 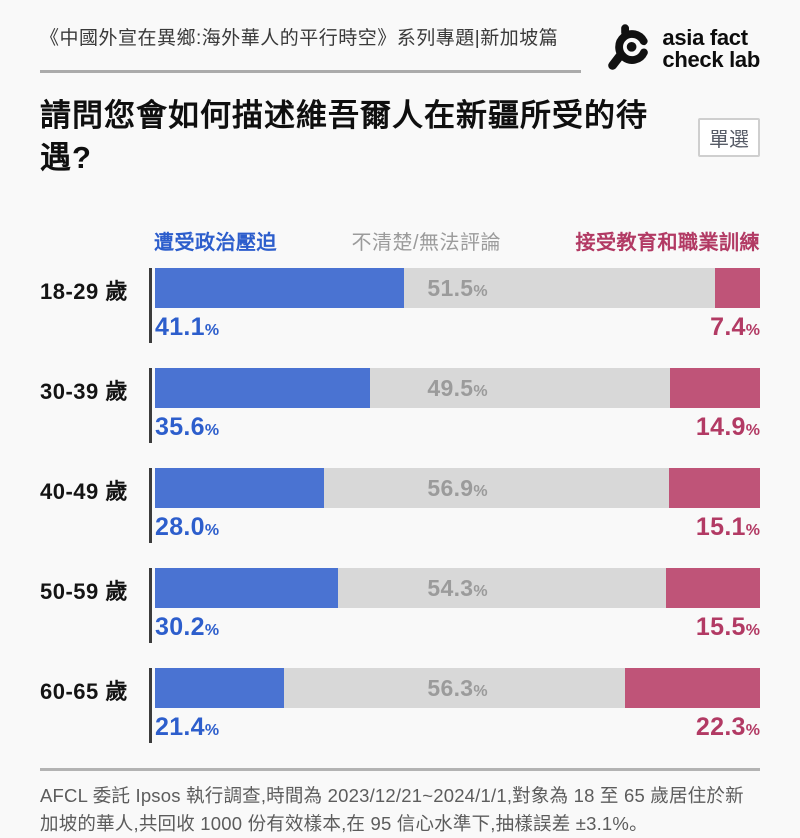 What do you see at coordinates (711, 59) in the screenshot?
I see `brand-wordmark-line2: check lab` at bounding box center [711, 59].